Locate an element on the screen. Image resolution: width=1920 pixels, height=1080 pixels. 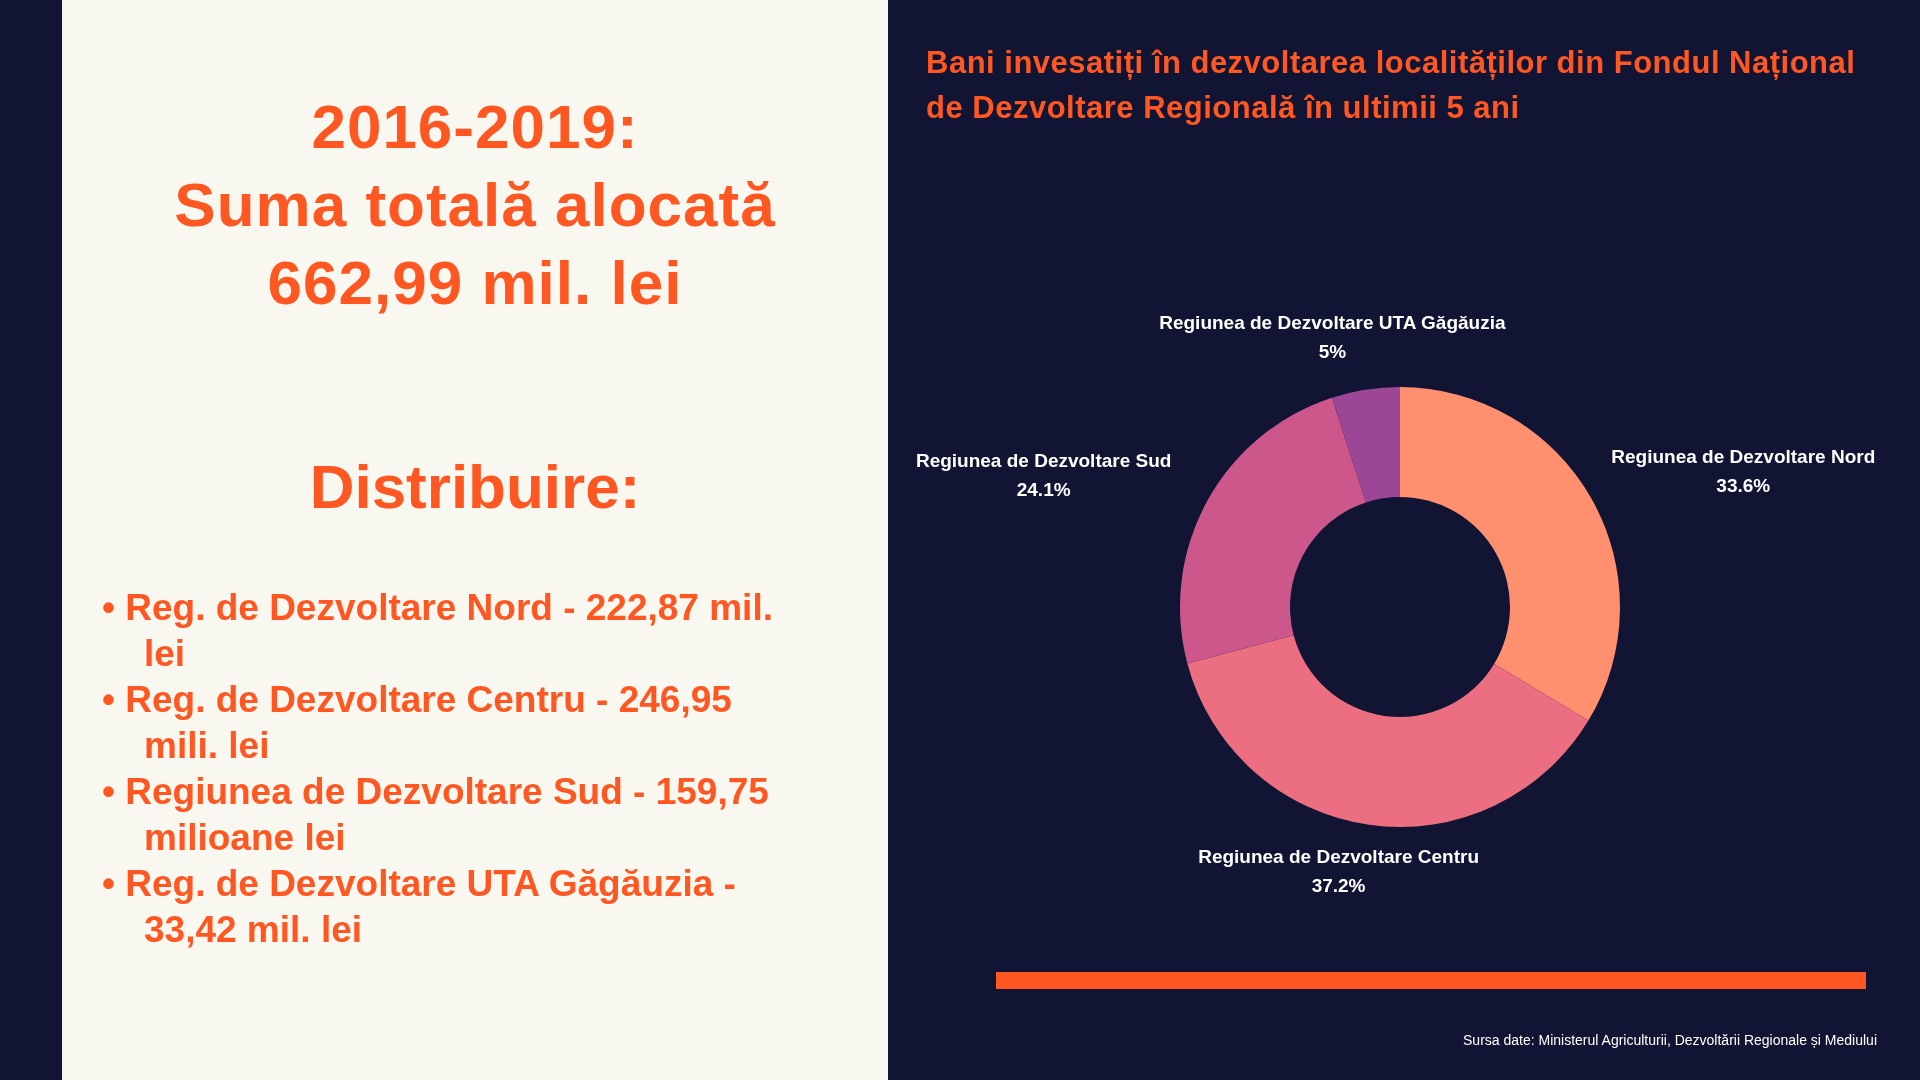
text: • Reg. de Dezvoltare UTA Găgăuzia - 33,42 mil. lei is located at coordinates (419, 907).